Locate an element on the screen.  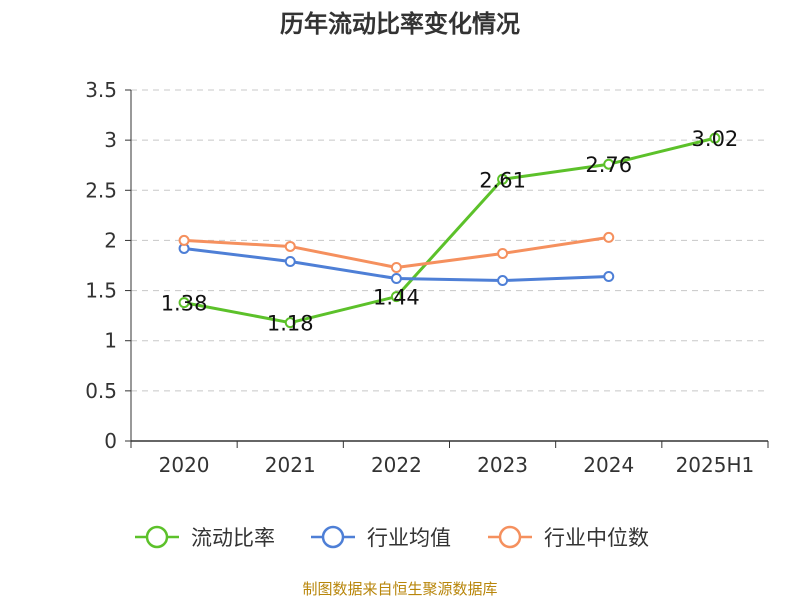
y-tick-label: 3 is located at coordinates (110, 140).